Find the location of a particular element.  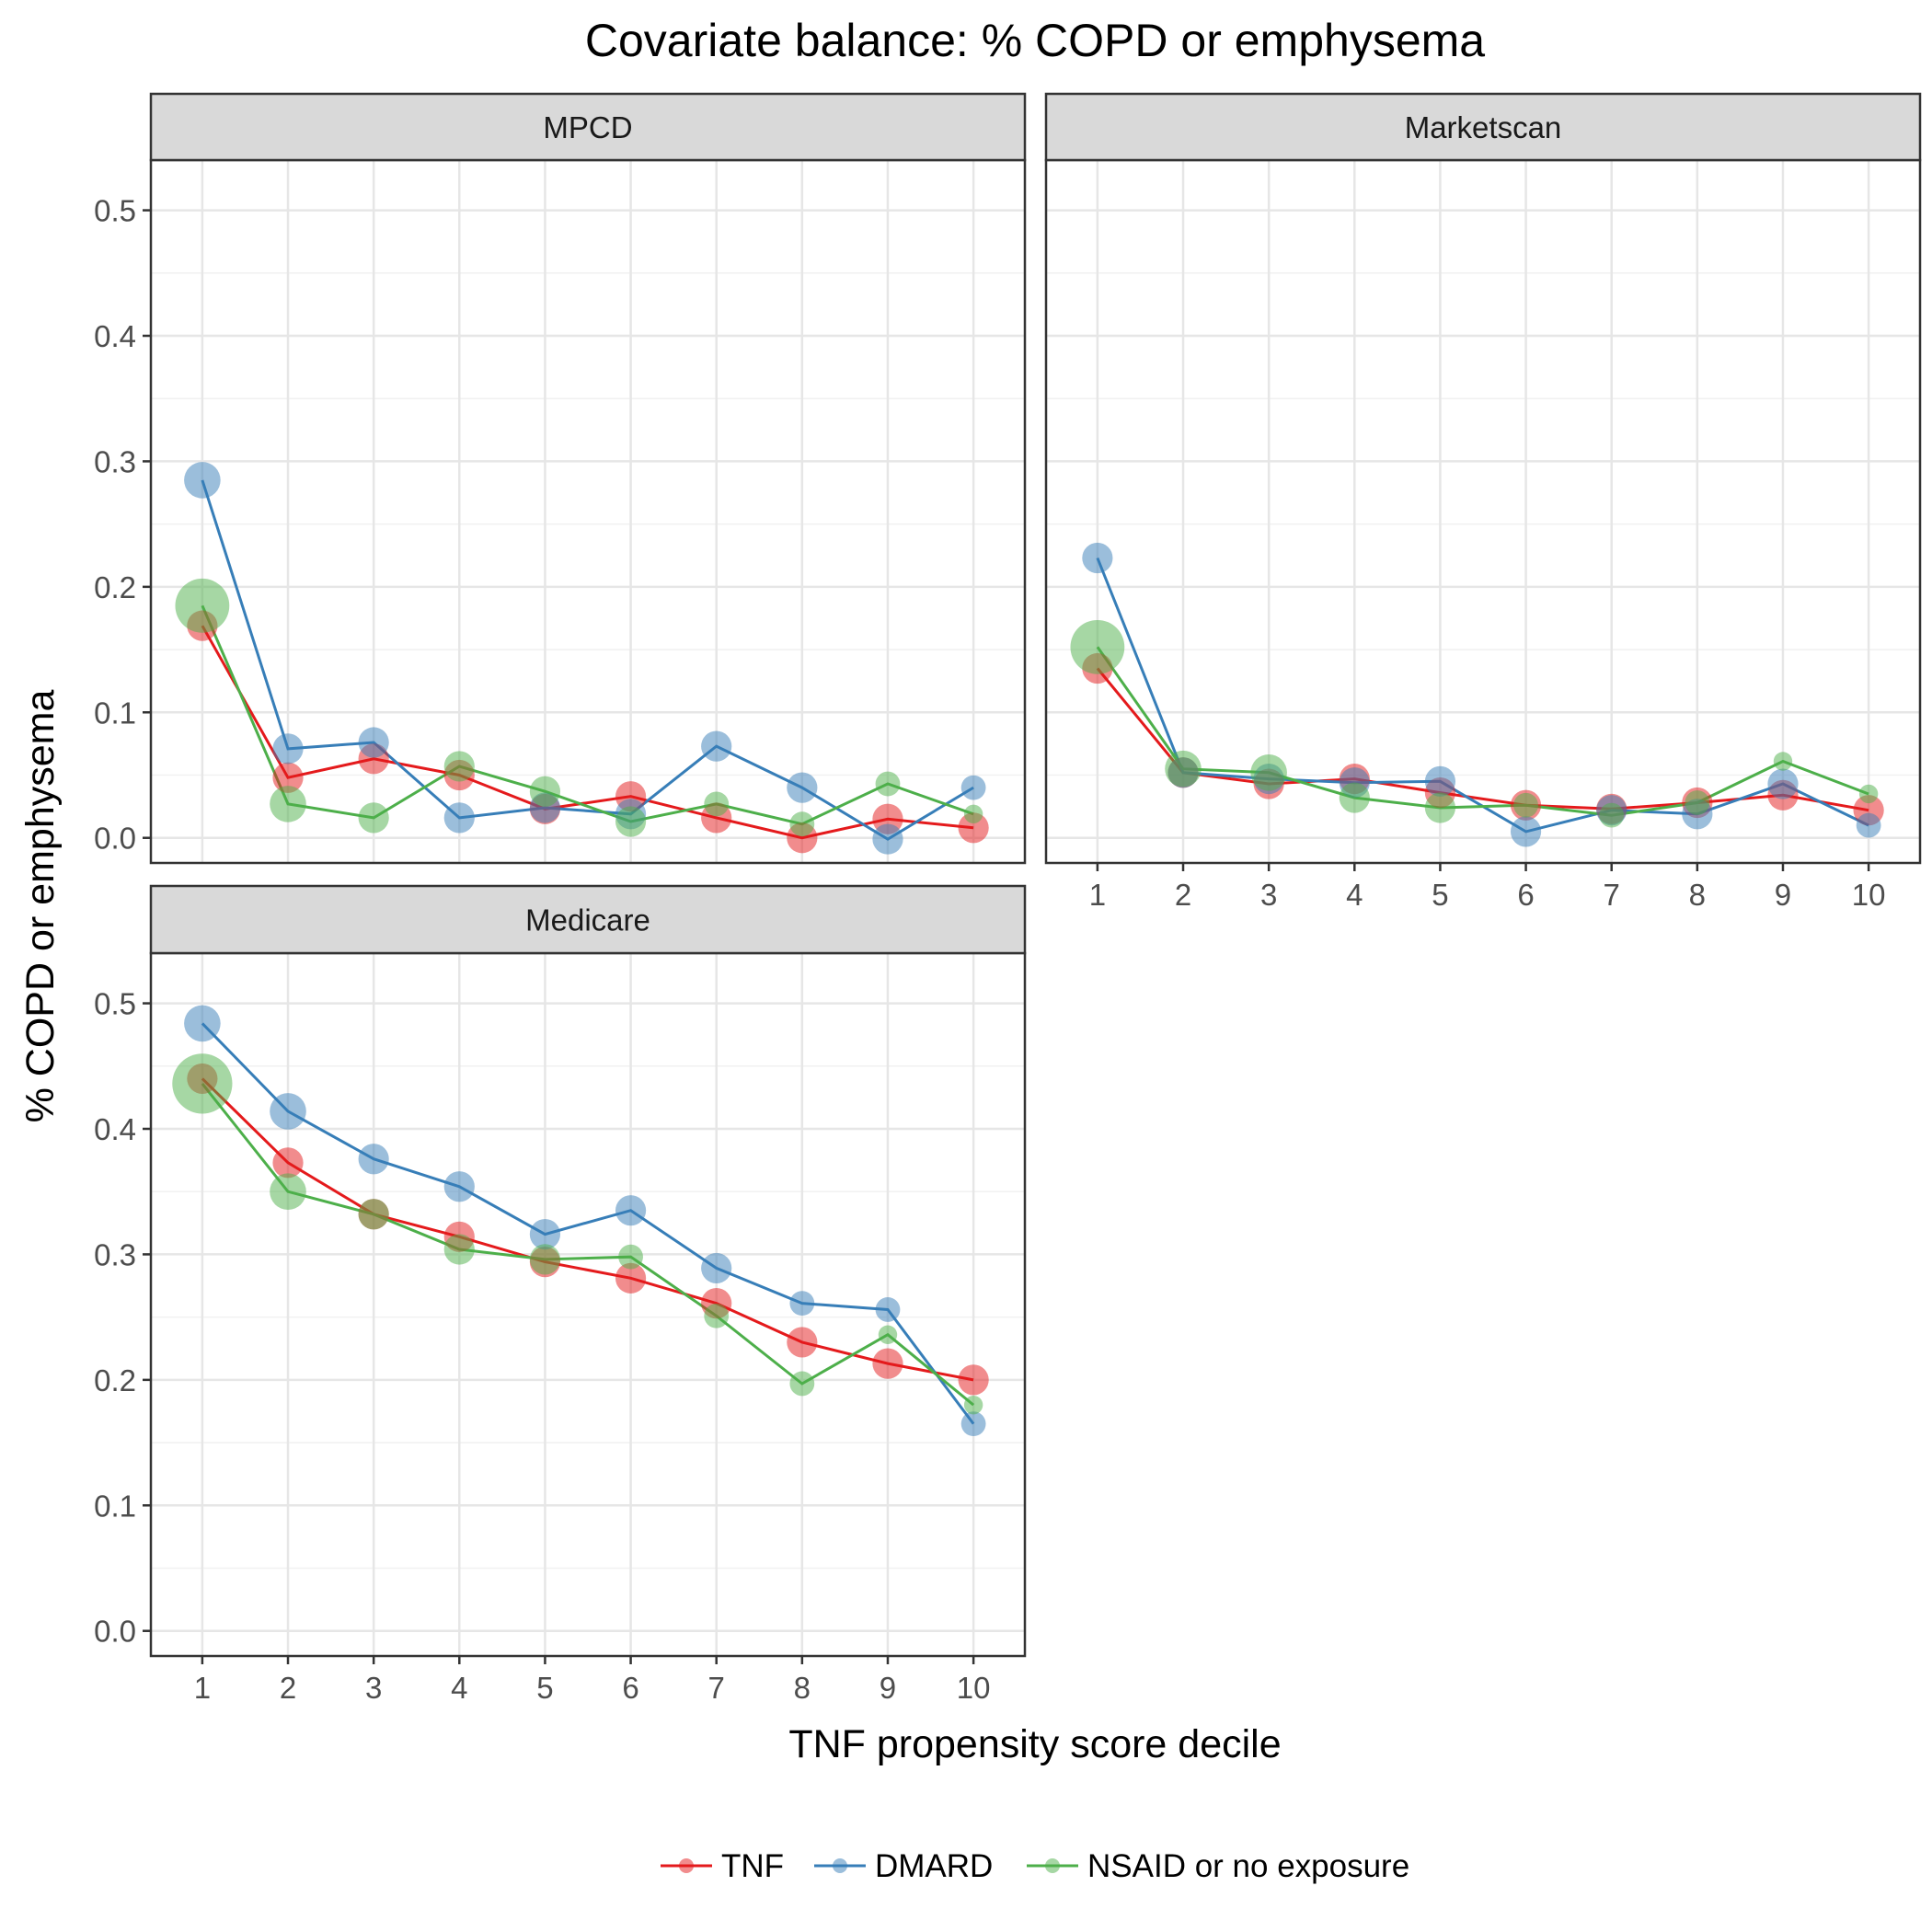

x-tick-label: 3 is located at coordinates (373, 1688).